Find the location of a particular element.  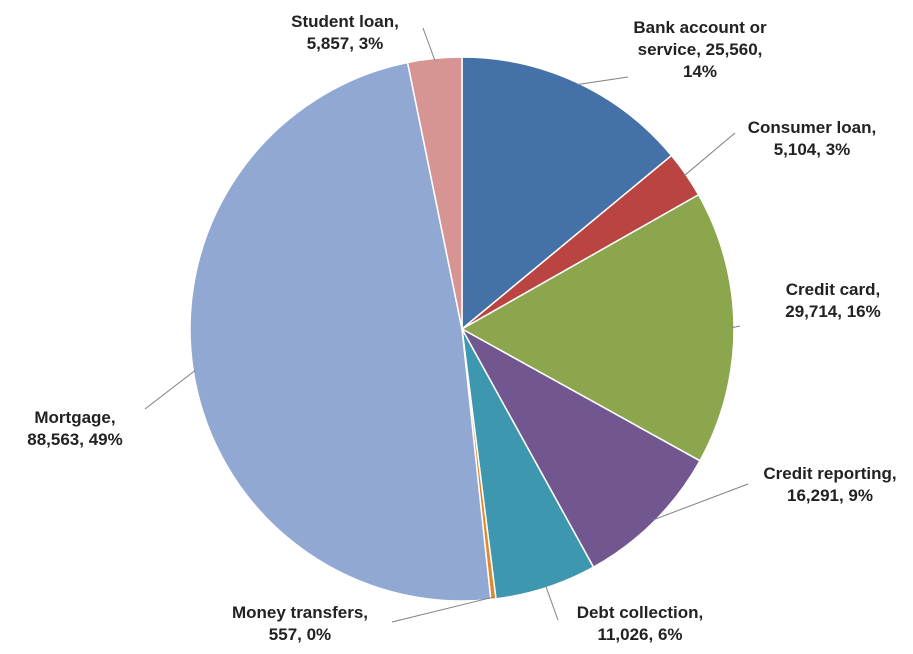

data-label-line: 29,714, 16% is located at coordinates (832, 311).